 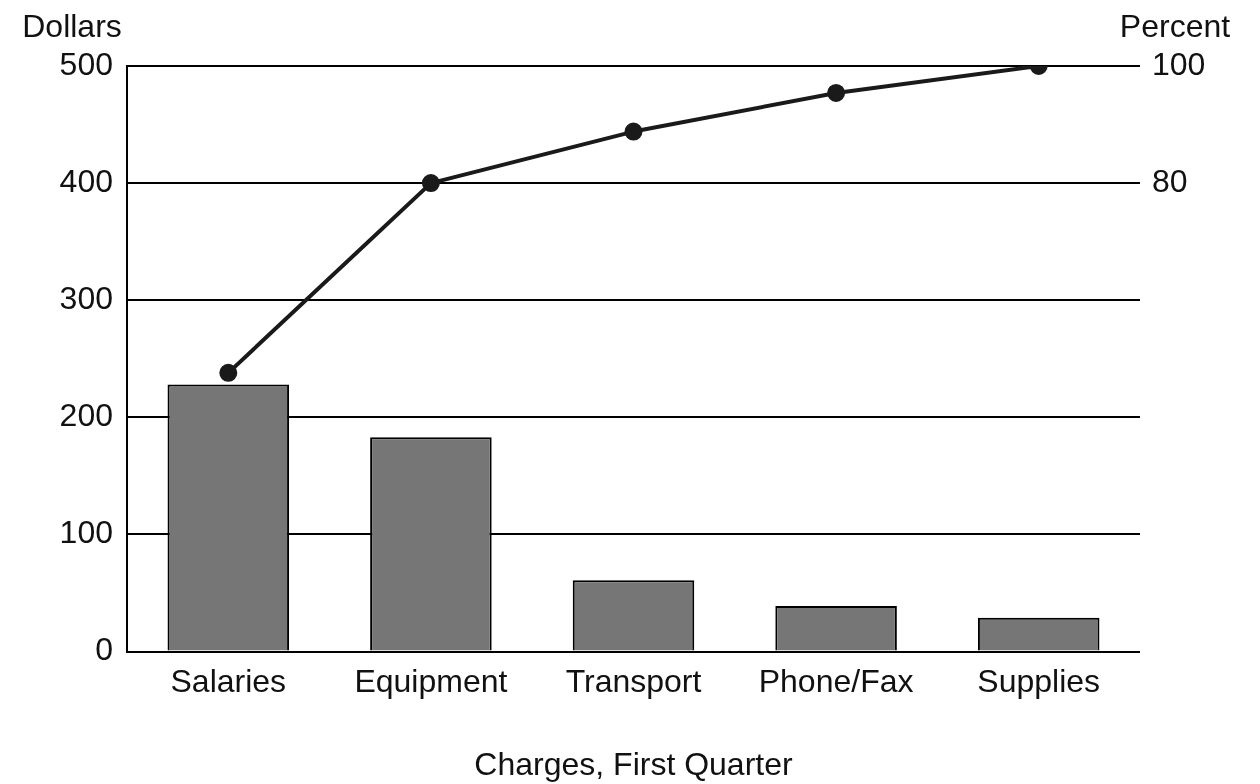 I want to click on y-tick-label: 200, so click(x=86, y=415).